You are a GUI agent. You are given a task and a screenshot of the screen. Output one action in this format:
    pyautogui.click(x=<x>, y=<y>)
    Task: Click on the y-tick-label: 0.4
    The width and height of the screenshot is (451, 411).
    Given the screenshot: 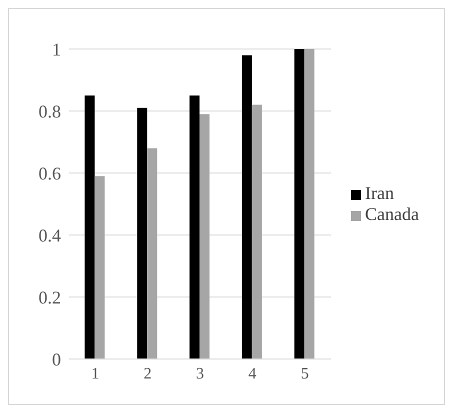 What is the action you would take?
    pyautogui.click(x=49, y=235)
    